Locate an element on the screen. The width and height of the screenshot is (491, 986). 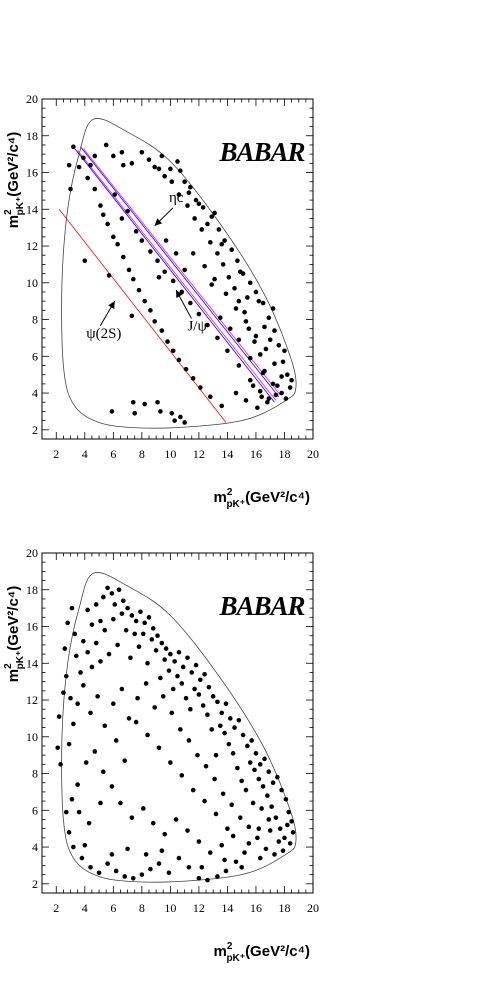
babar-logo: BABAR is located at coordinates (261, 606).